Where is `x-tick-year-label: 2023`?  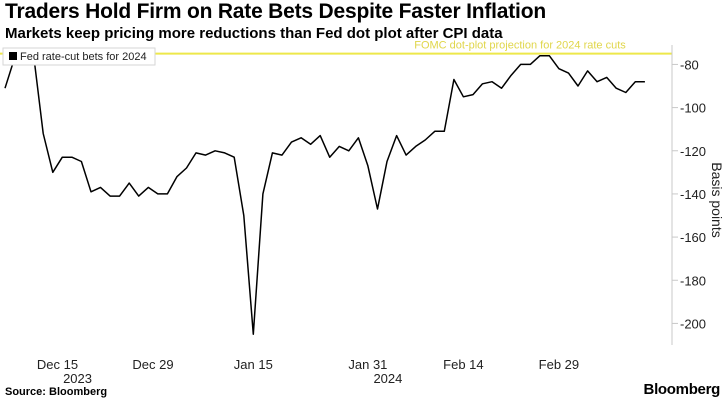
x-tick-year-label: 2023 is located at coordinates (77, 378).